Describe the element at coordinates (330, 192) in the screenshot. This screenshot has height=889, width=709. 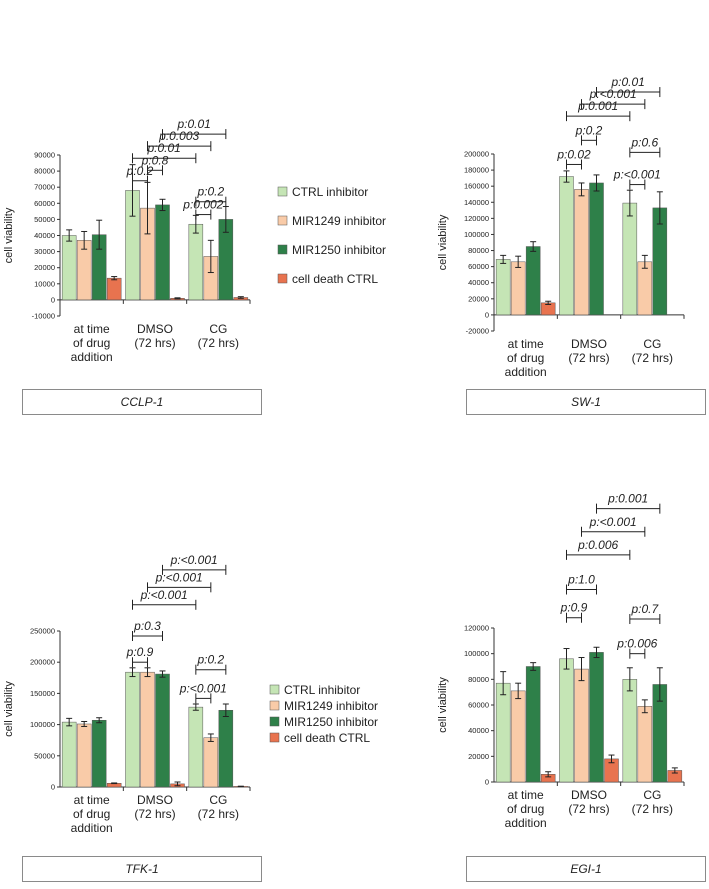
I see `legend-label: CTRL inhibitor` at that location.